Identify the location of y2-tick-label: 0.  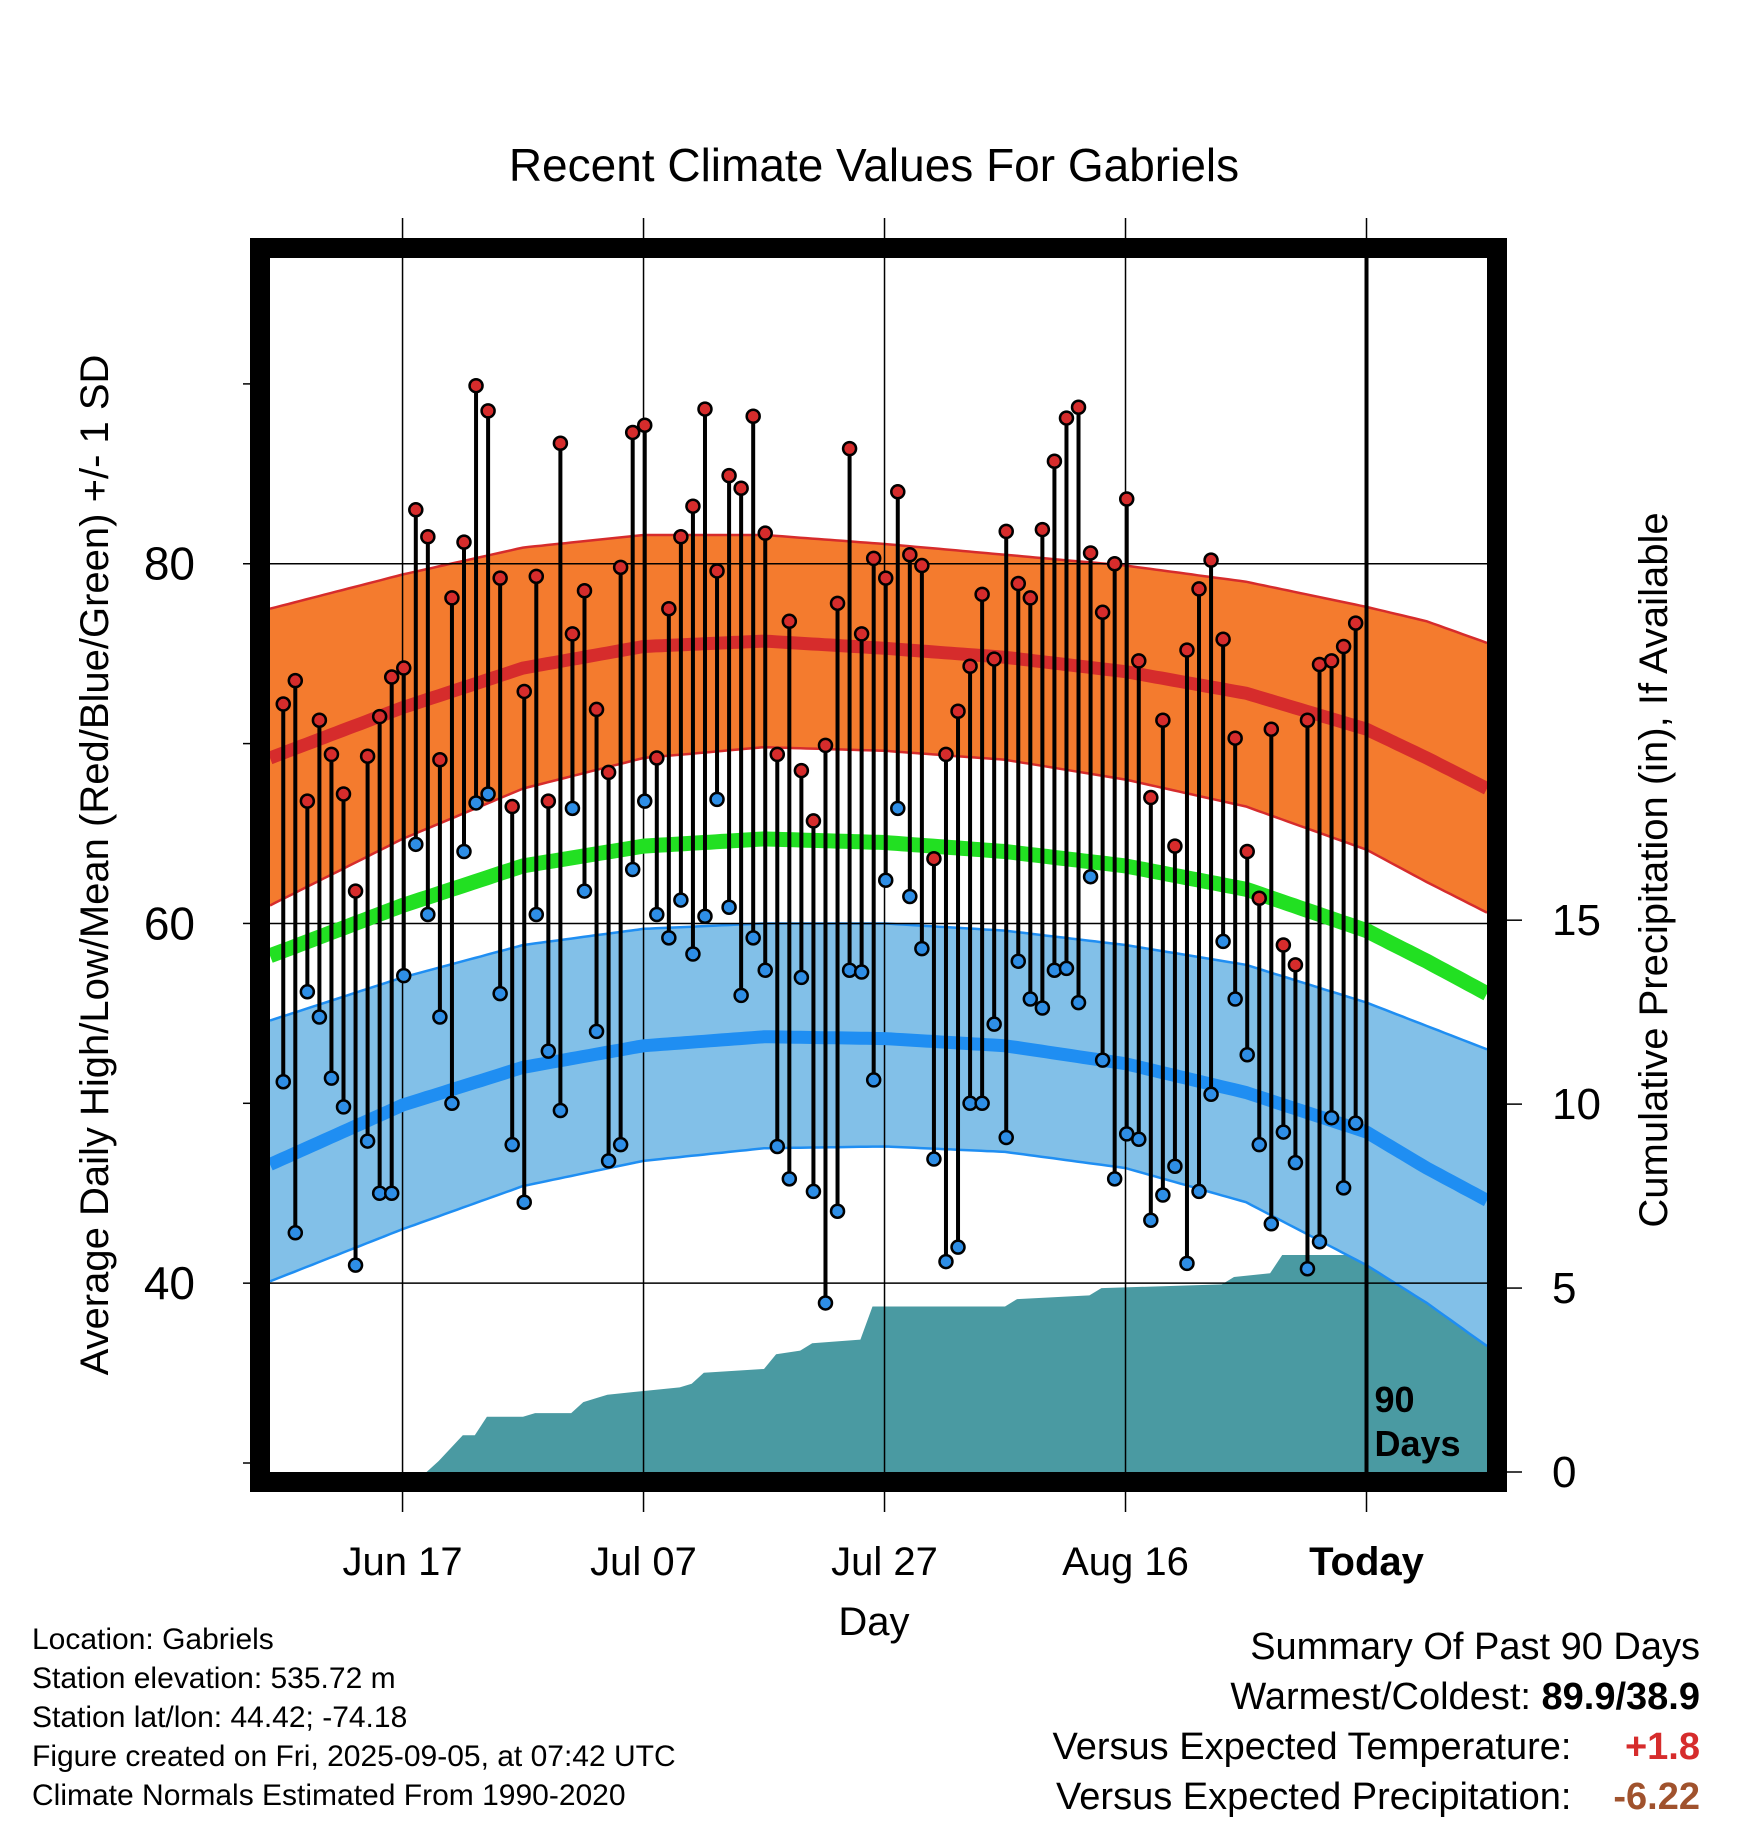
(1564, 1472).